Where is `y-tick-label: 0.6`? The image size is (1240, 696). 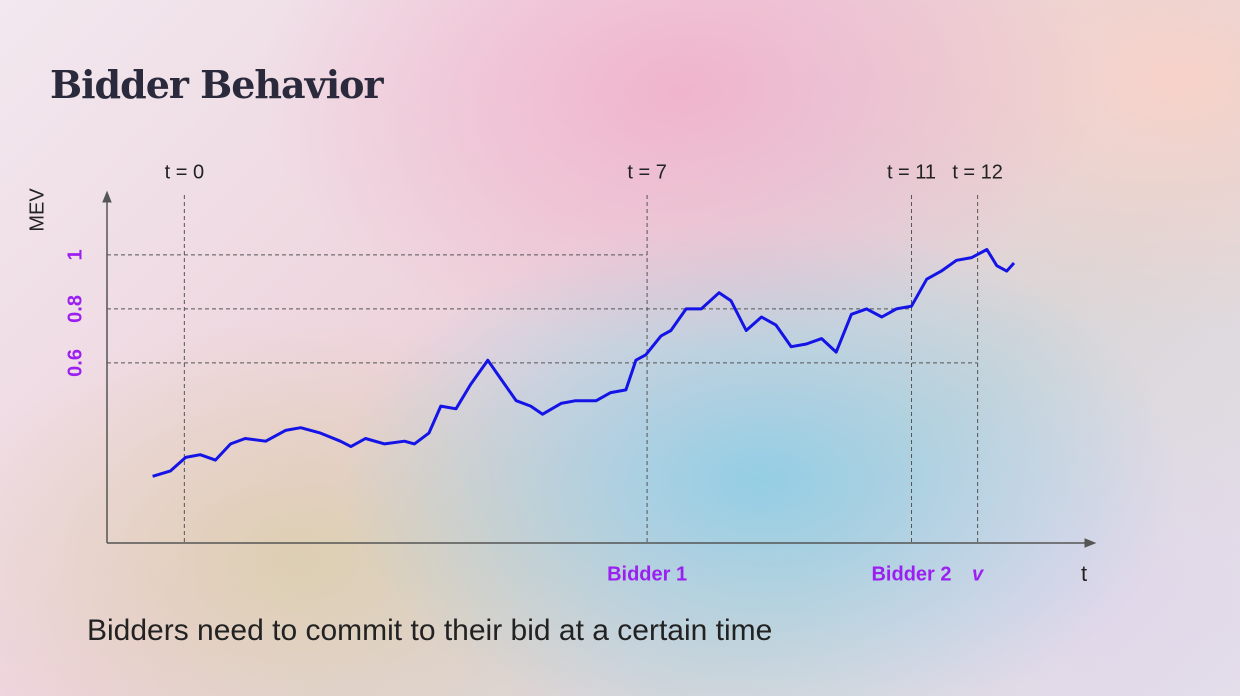
y-tick-label: 0.6 is located at coordinates (75, 363).